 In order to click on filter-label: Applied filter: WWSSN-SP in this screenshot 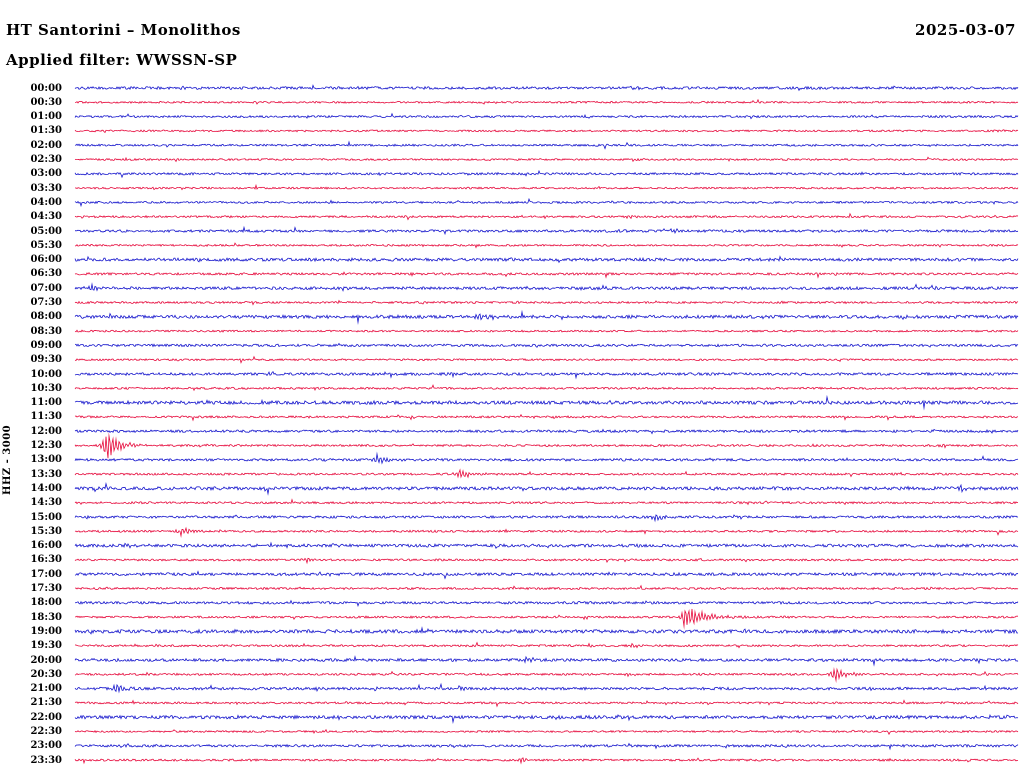, I will do `click(122, 60)`.